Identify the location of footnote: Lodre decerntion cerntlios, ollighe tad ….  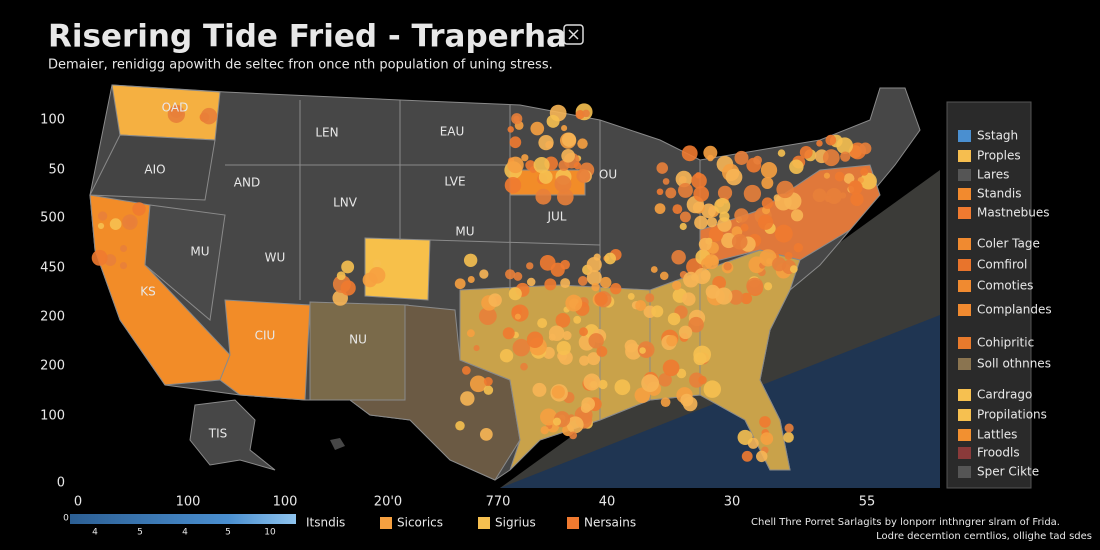
(984, 536).